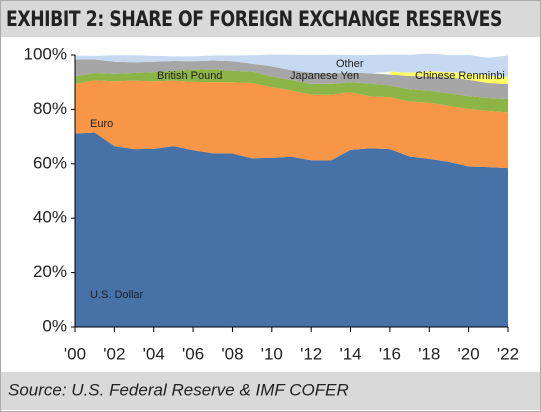  Describe the element at coordinates (311, 353) in the screenshot. I see `x-tick-label: '12` at that location.